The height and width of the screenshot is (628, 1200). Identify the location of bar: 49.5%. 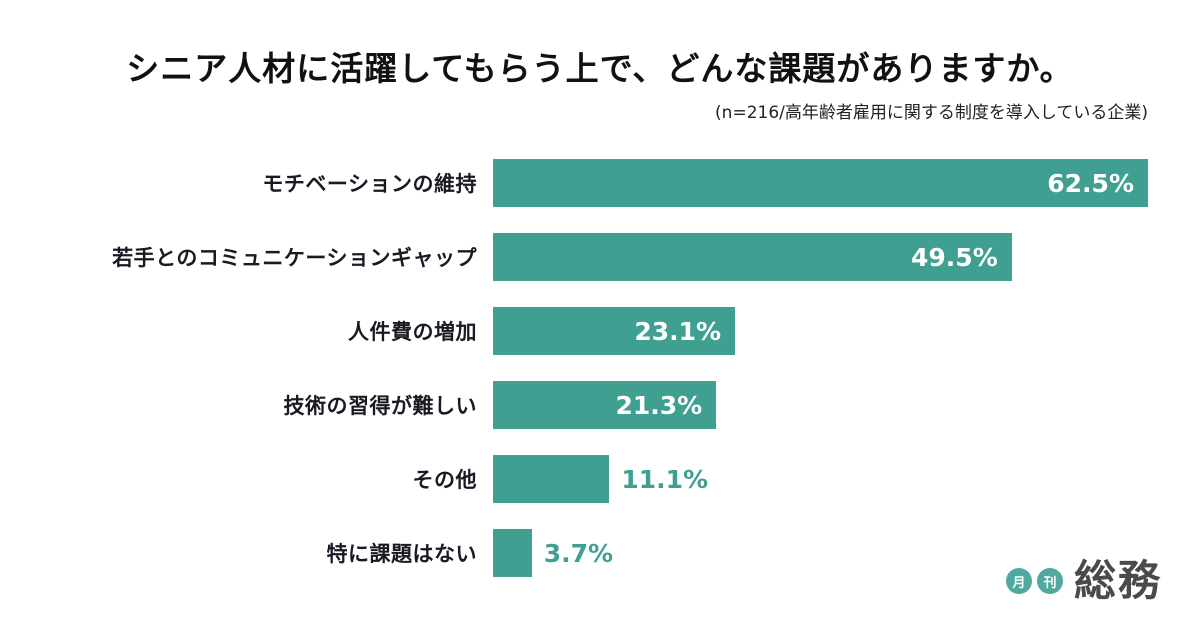
(752, 257).